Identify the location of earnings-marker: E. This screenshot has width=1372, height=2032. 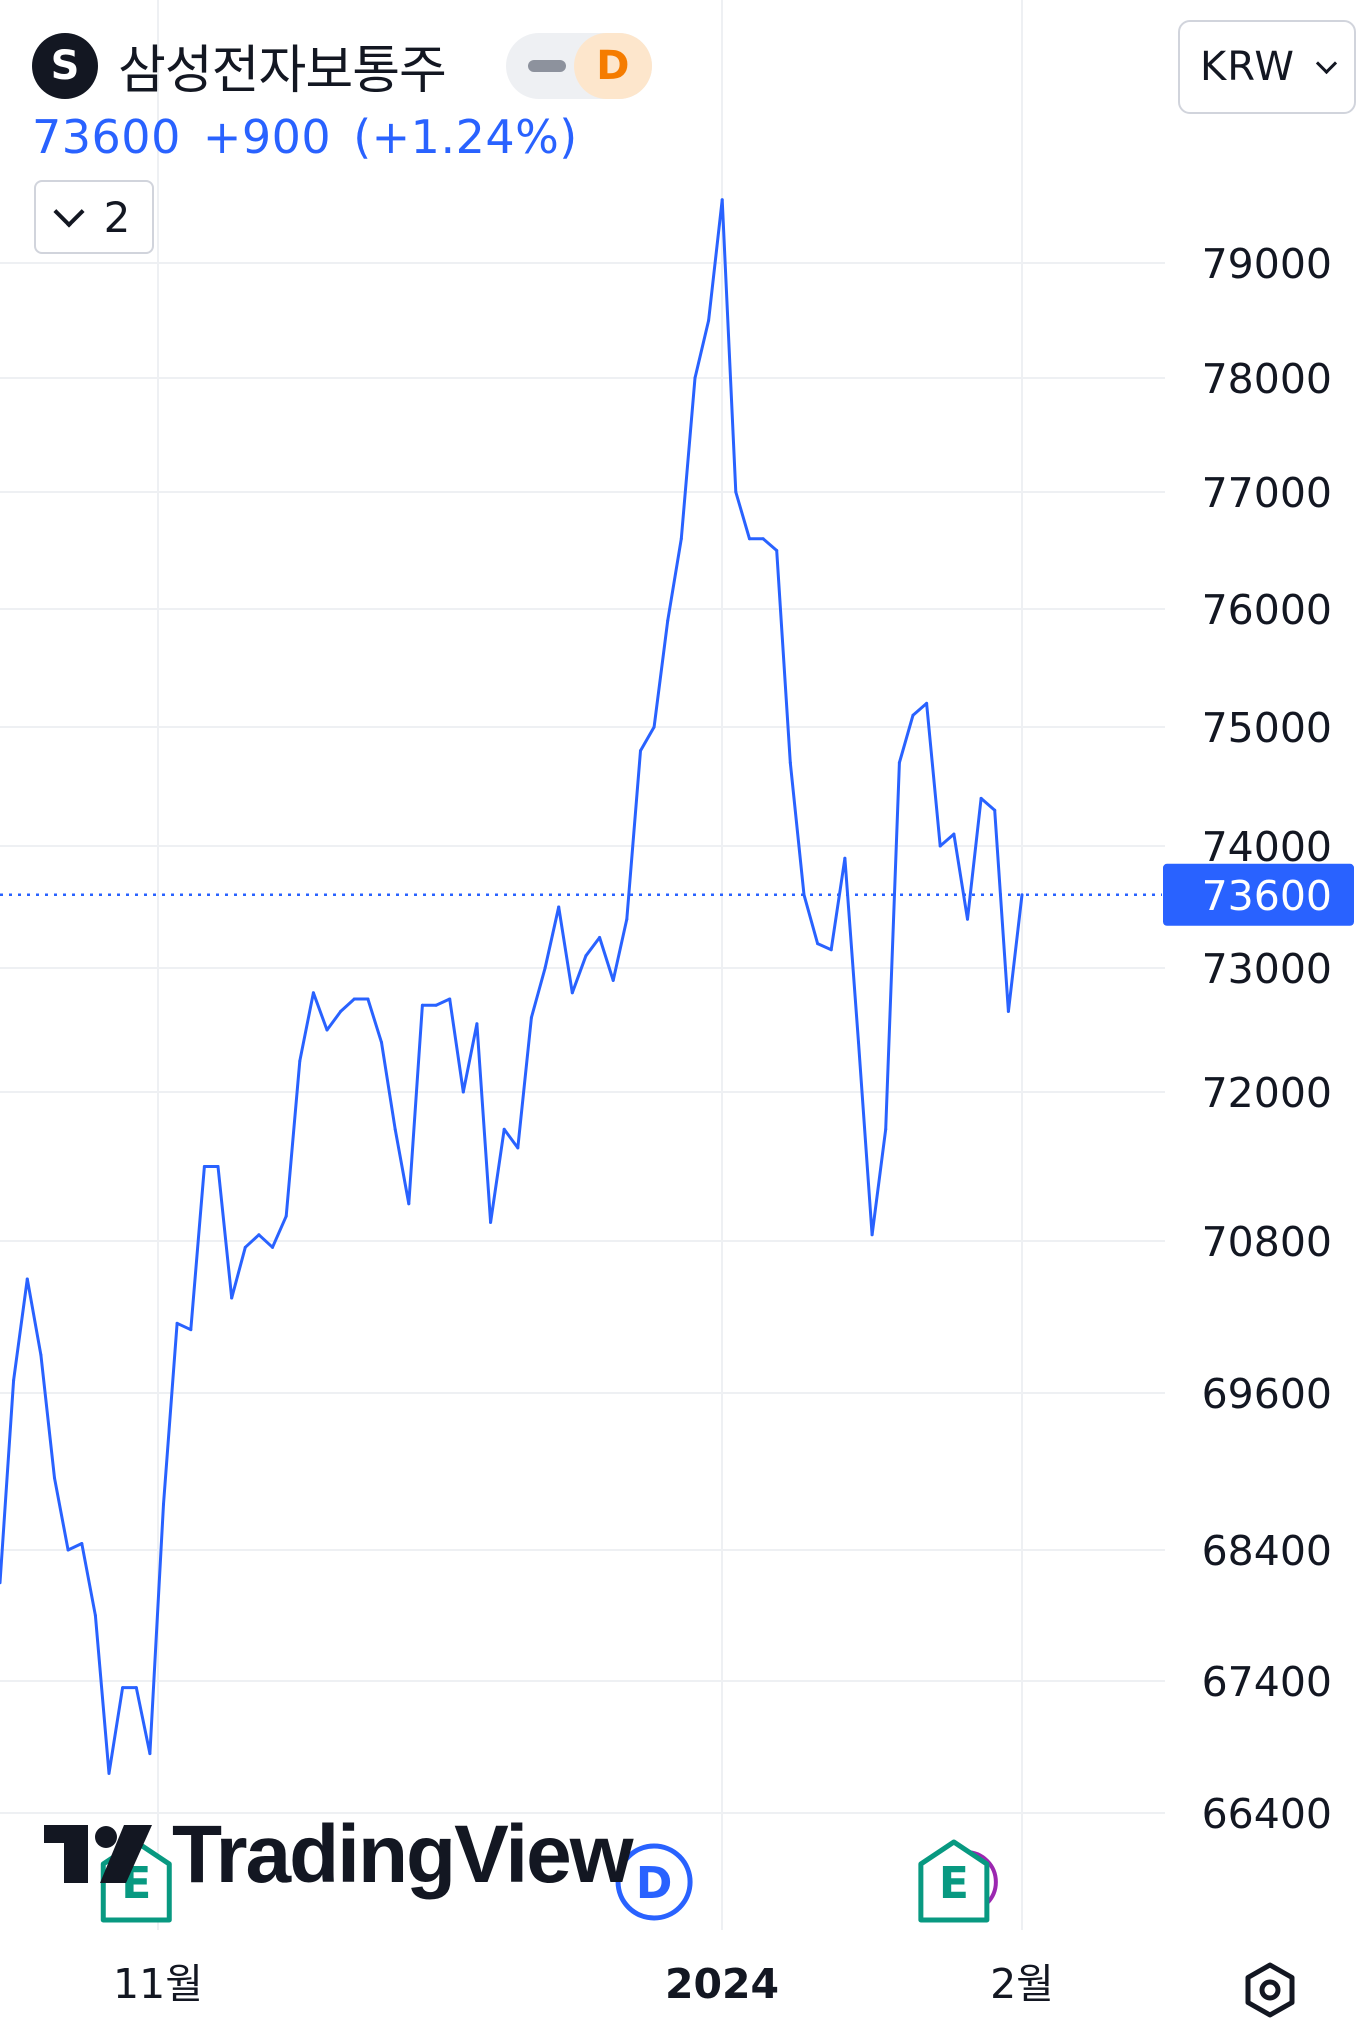
(958, 1881).